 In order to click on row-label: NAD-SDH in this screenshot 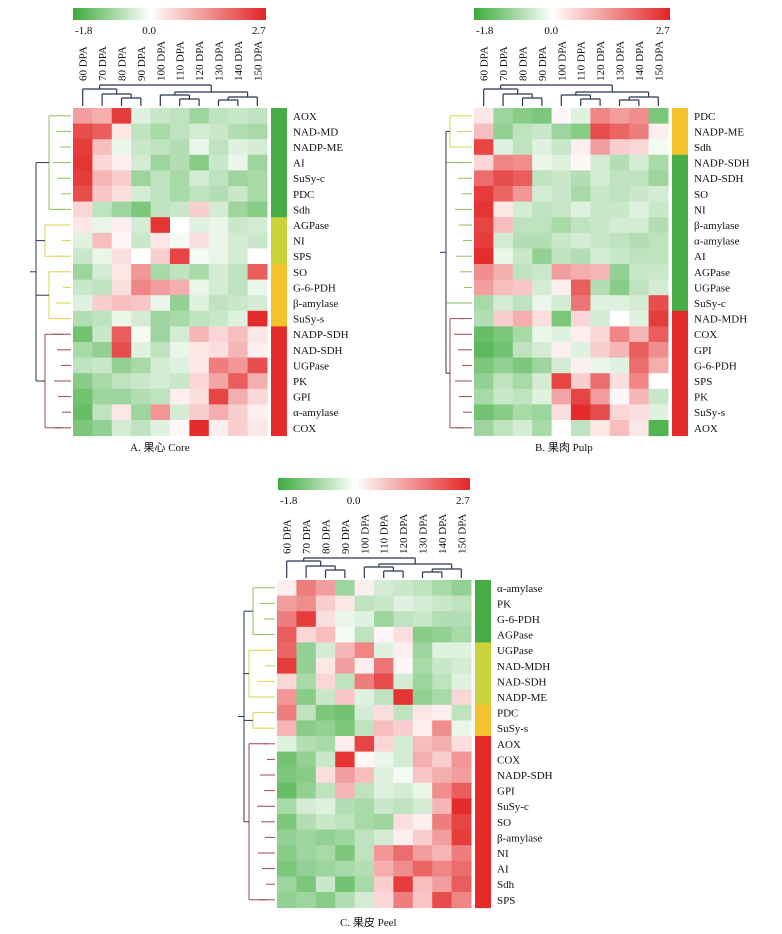, I will do `click(719, 179)`.